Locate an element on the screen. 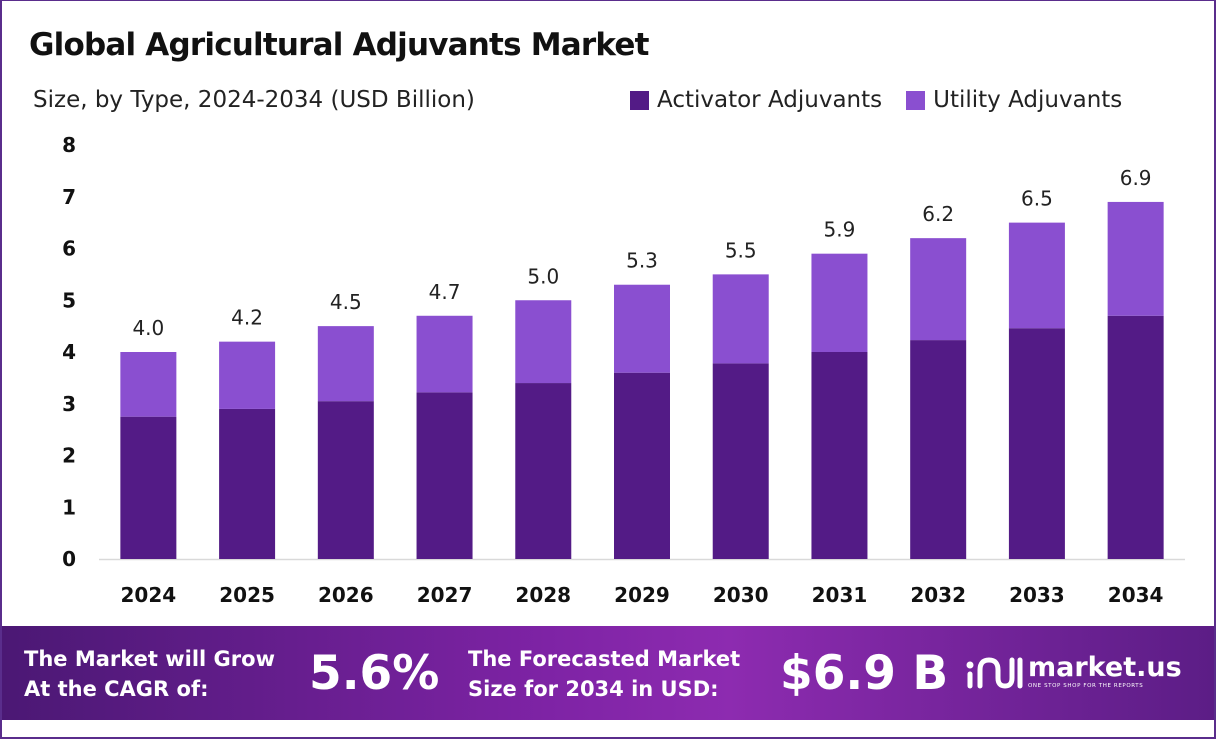 The height and width of the screenshot is (739, 1216). x-tick-label: 2027 is located at coordinates (445, 595).